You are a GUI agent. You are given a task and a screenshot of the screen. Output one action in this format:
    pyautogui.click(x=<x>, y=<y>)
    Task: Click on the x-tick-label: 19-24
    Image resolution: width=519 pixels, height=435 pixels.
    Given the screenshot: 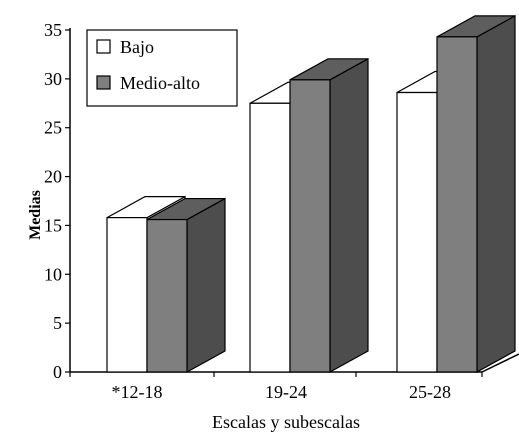 What is the action you would take?
    pyautogui.click(x=286, y=392)
    